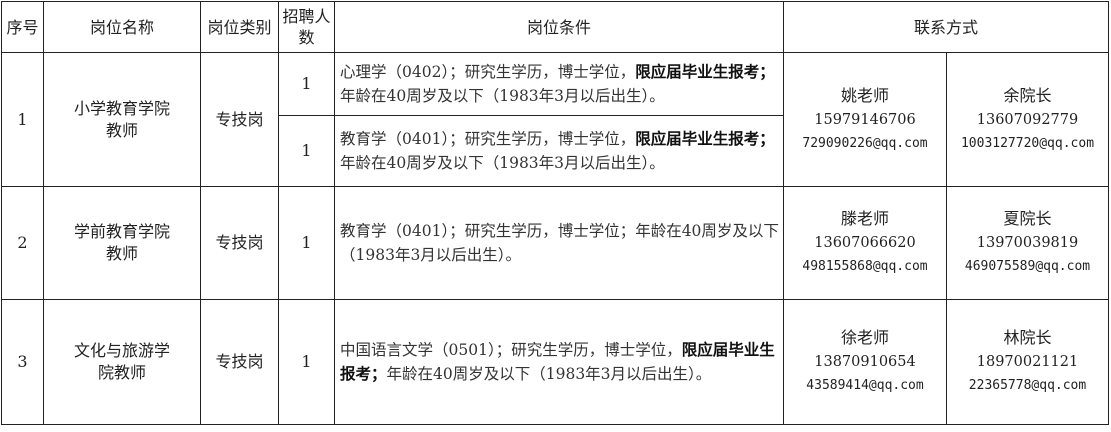 The height and width of the screenshot is (432, 1111). I want to click on position-name: 小学教育学院教师, so click(122, 119).